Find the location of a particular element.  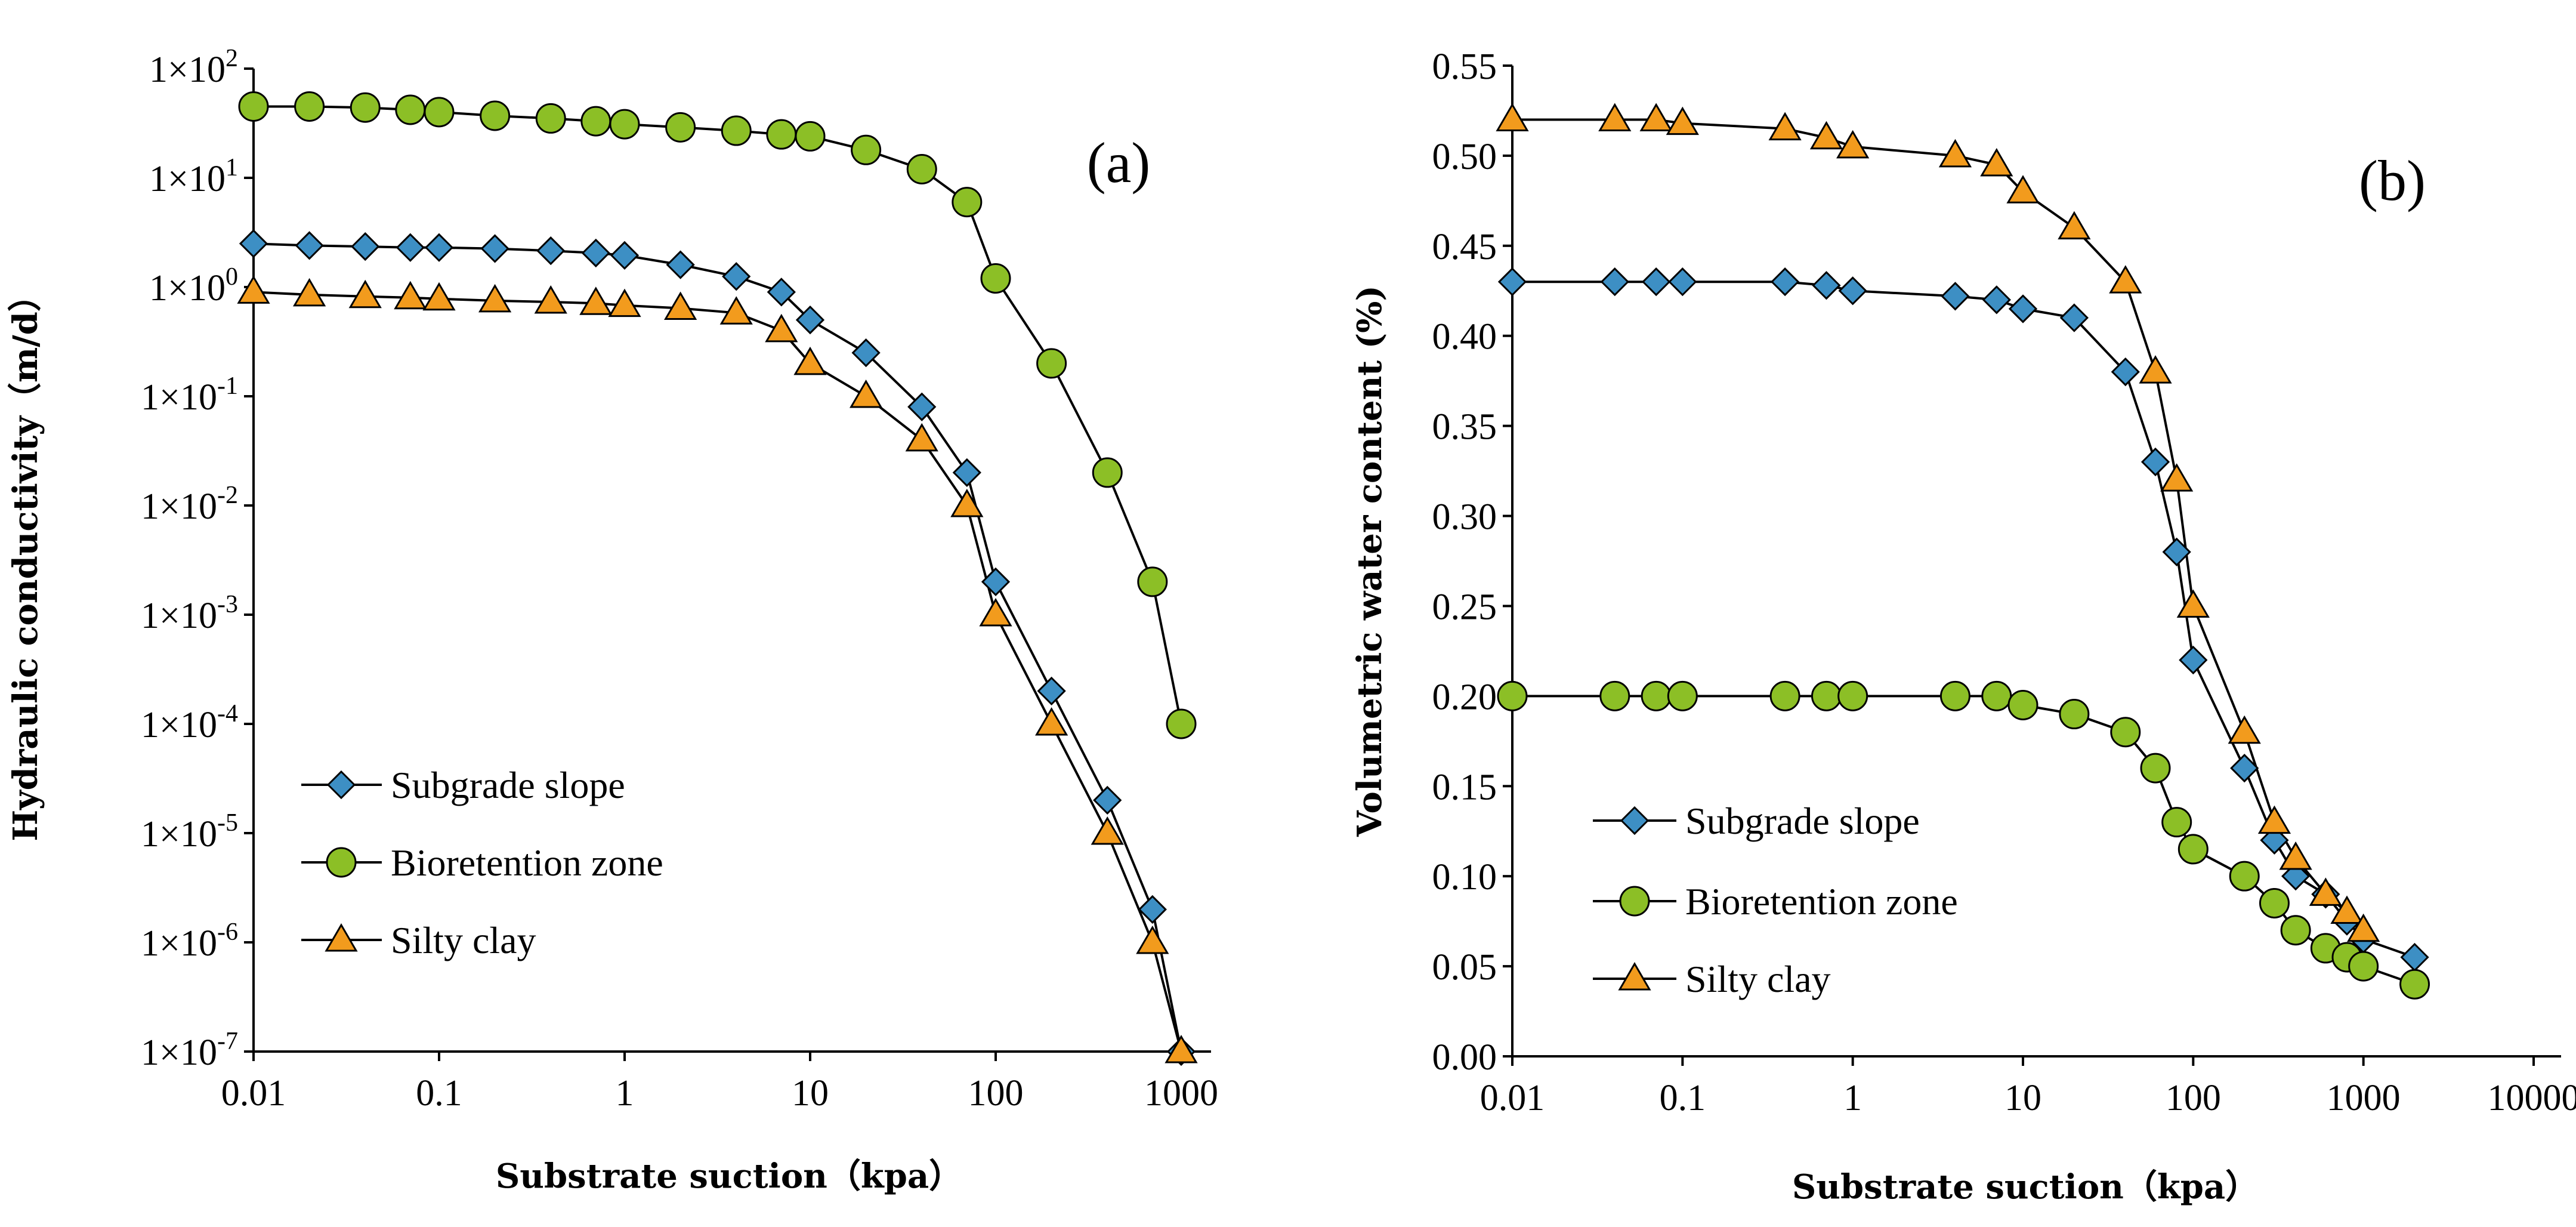

x-axis-title-a: Substrate suction（kpa） is located at coordinates (729, 1176).